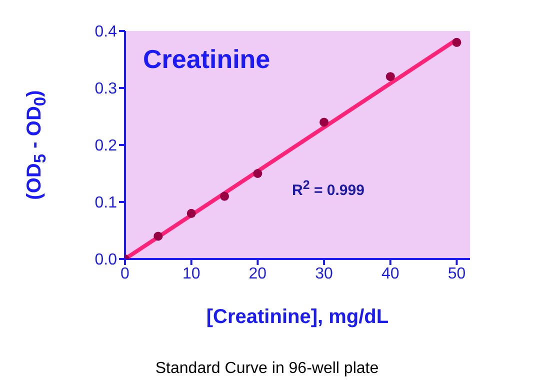 The height and width of the screenshot is (384, 534). Describe the element at coordinates (106, 260) in the screenshot. I see `y-tick-label: 0.0` at that location.